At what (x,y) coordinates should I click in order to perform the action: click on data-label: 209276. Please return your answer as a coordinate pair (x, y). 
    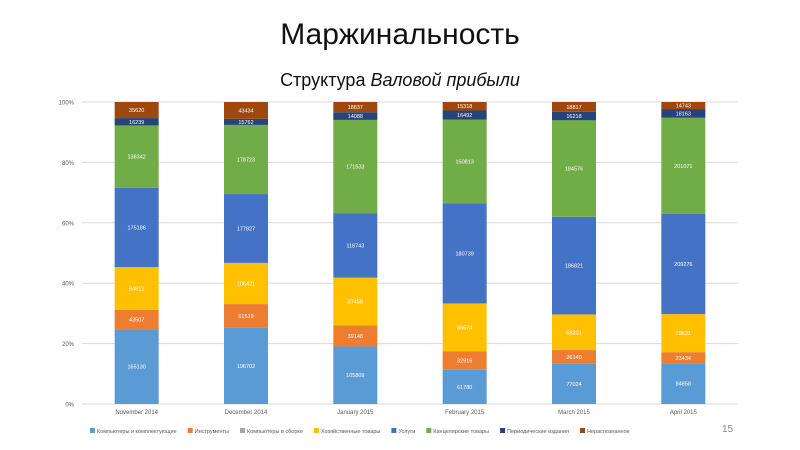
    Looking at the image, I should click on (683, 265).